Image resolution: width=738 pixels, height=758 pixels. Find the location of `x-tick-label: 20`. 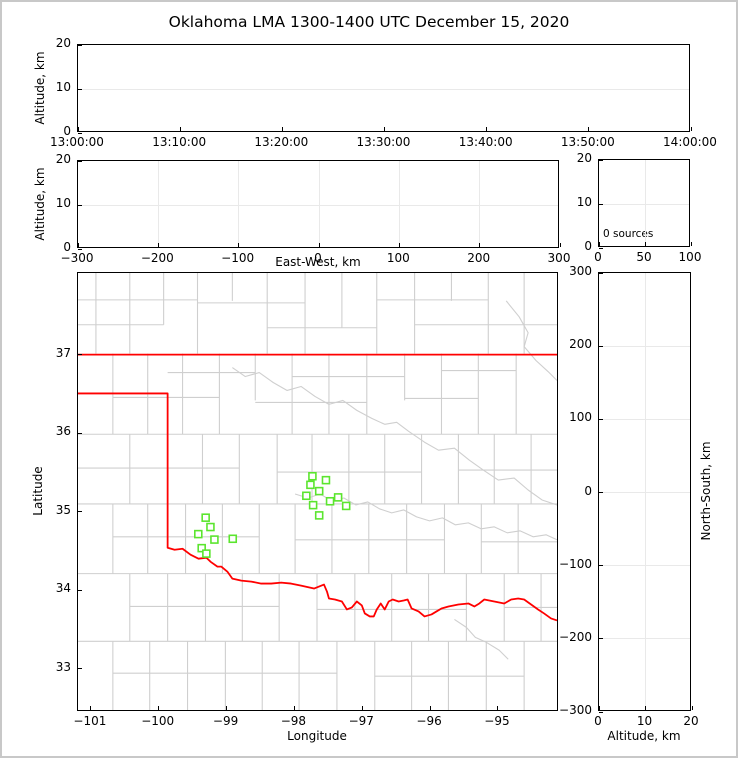

x-tick-label: 20 is located at coordinates (691, 721).